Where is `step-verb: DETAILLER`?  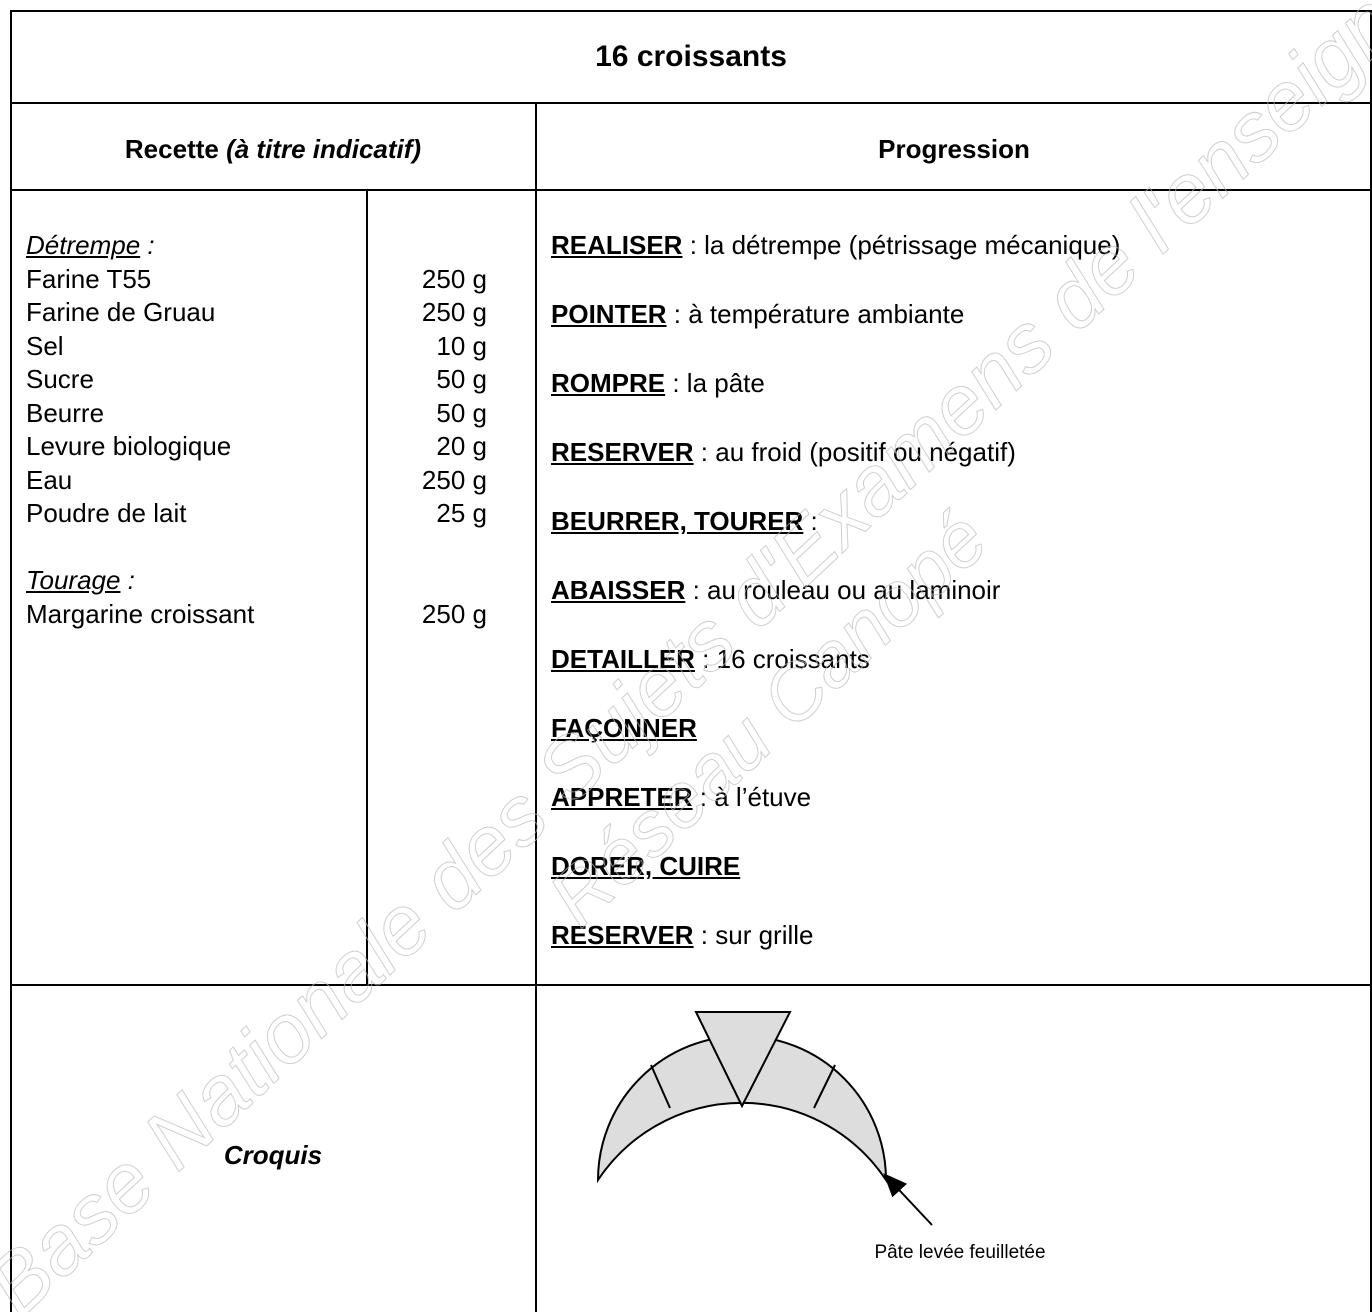 step-verb: DETAILLER is located at coordinates (623, 659).